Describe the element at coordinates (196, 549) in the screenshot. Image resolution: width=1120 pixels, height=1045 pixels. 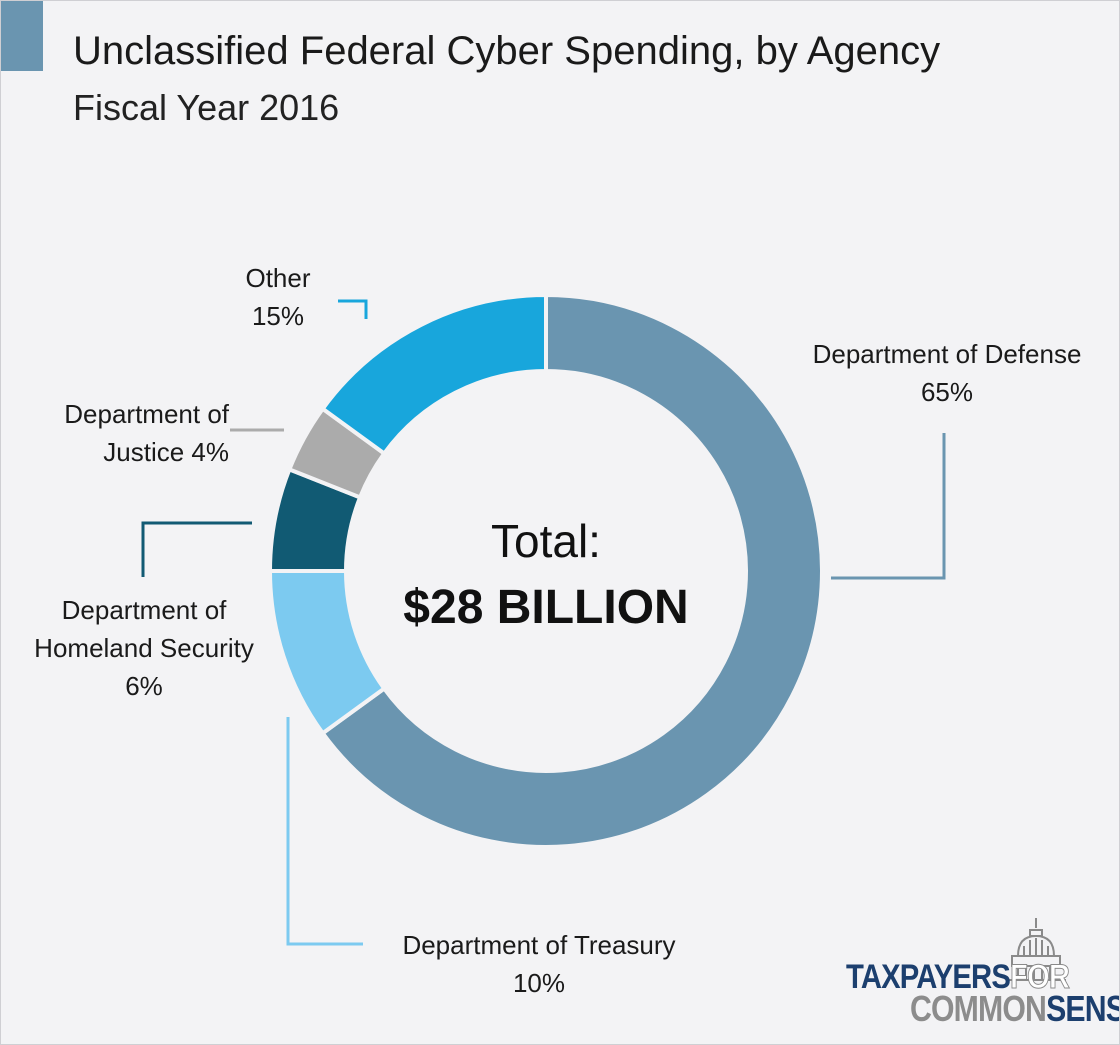
I see `leader-line-homeland` at that location.